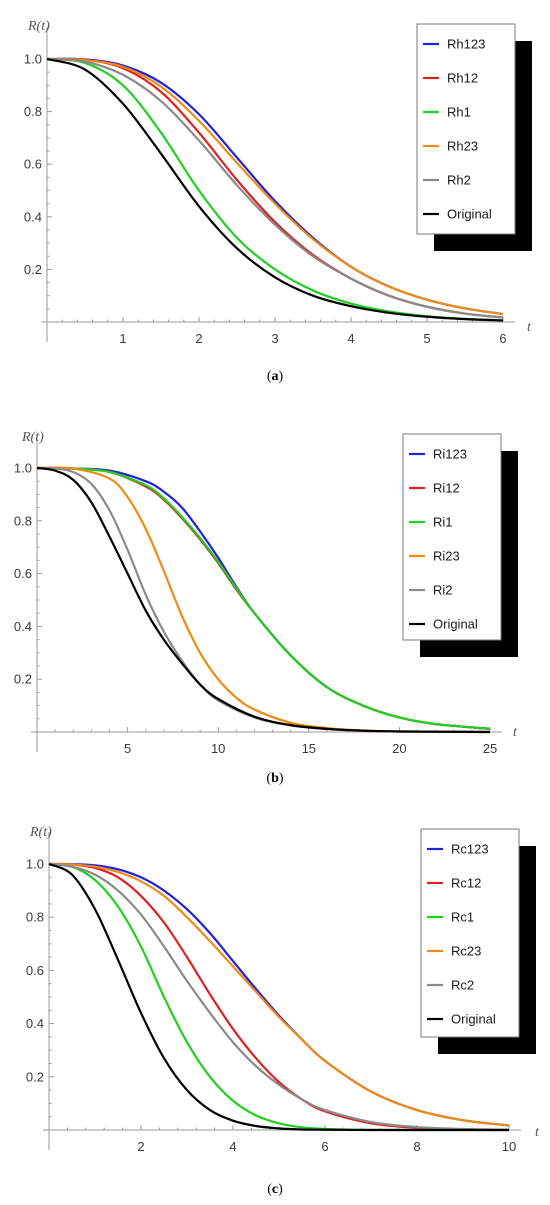 This screenshot has height=1205, width=550. I want to click on legend: Rh123 Rh12 Rh1 Rh23 Rh2 Original, so click(474, 137).